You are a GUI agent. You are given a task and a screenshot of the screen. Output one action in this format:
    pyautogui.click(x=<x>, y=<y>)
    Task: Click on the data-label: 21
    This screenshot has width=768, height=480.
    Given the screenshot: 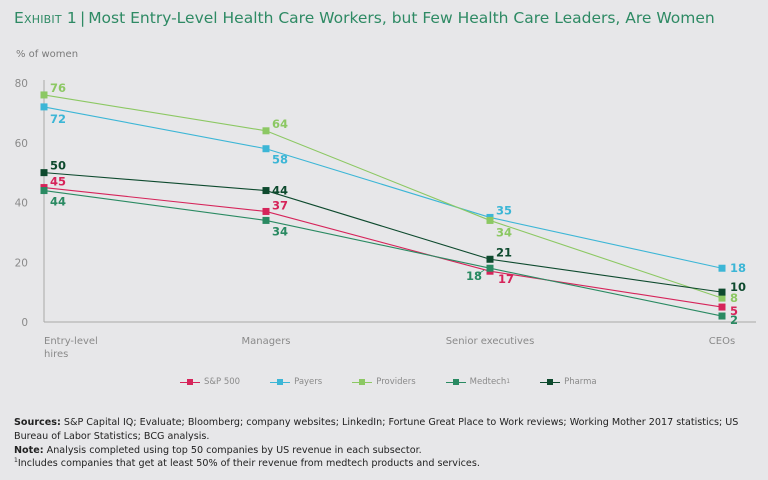 What is the action you would take?
    pyautogui.click(x=504, y=252)
    